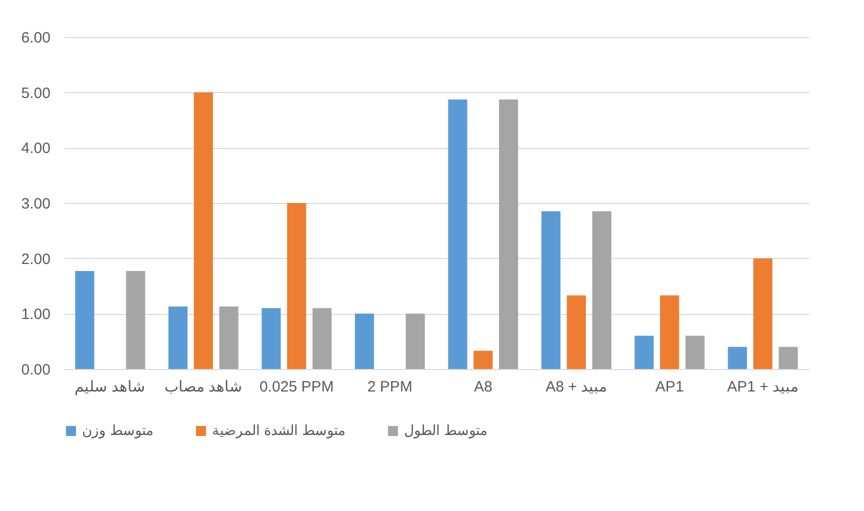 The image size is (864, 511). What do you see at coordinates (35, 149) in the screenshot?
I see `y-tick-label: 4.00` at bounding box center [35, 149].